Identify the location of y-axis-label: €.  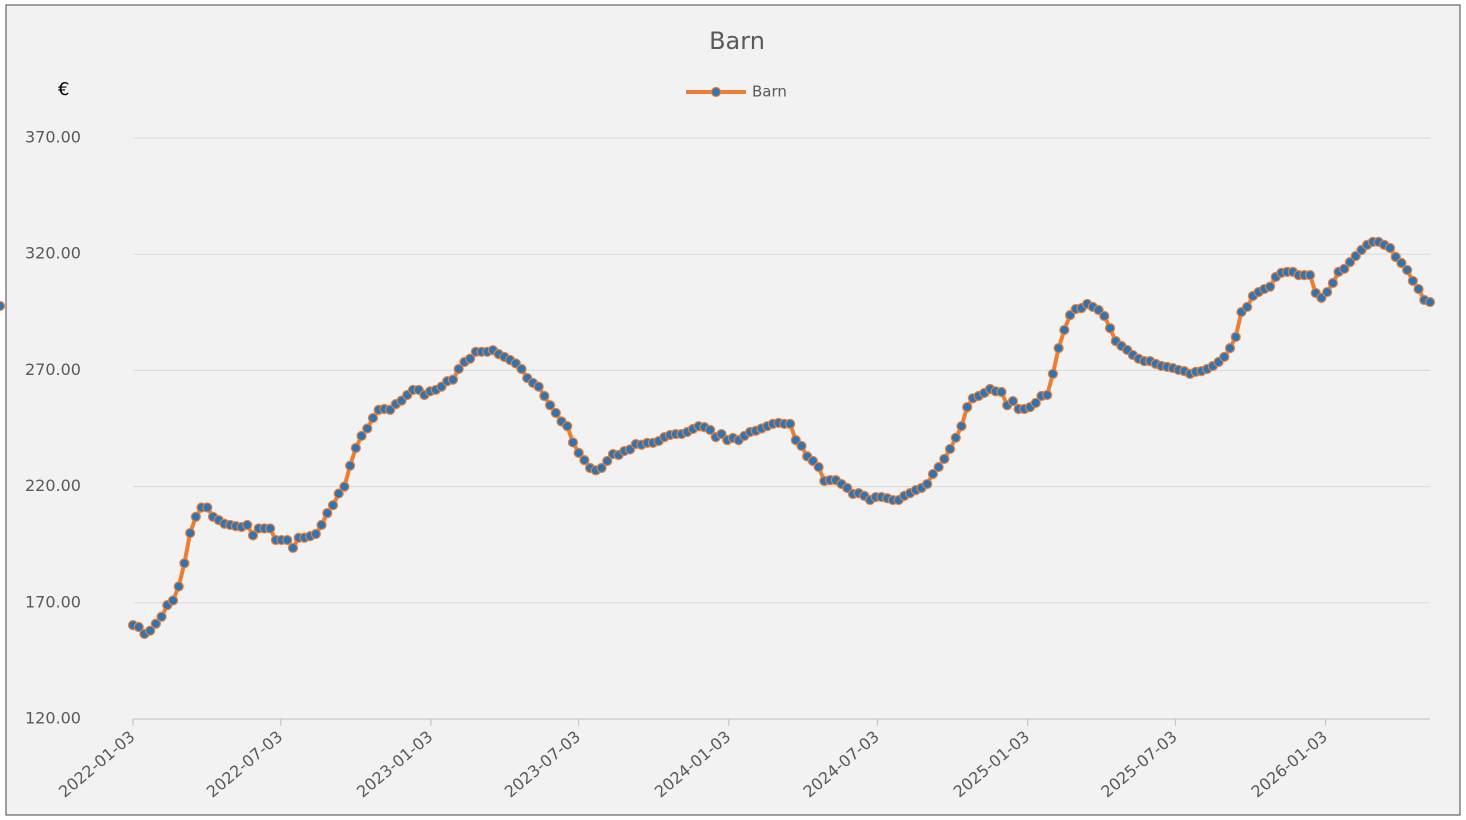
(63, 89).